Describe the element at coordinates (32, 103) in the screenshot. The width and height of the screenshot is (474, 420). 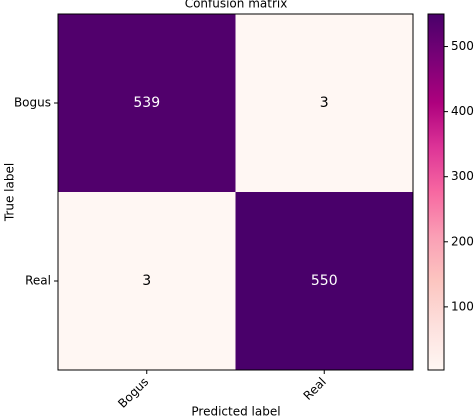
I see `y-tick-label: Bogus` at that location.